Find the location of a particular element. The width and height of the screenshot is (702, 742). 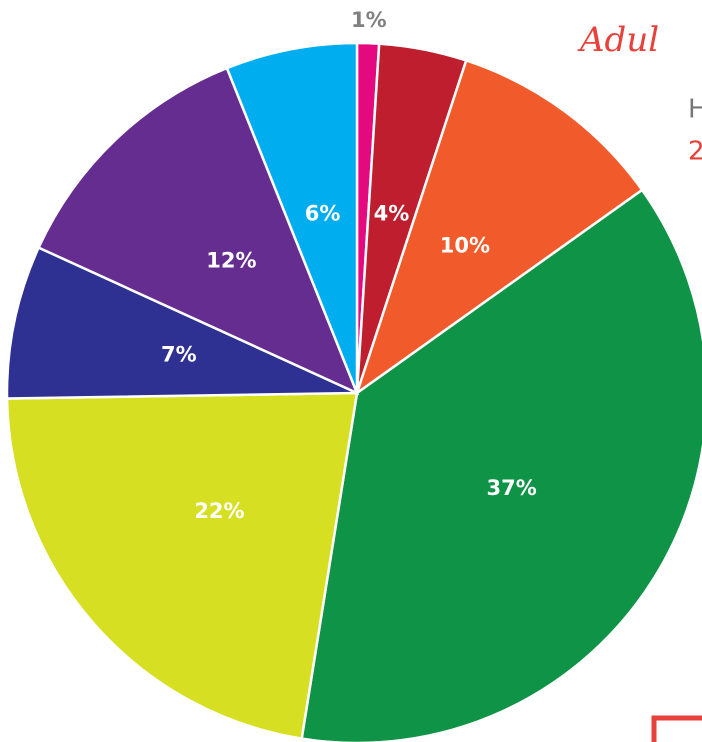

data-label: 10% is located at coordinates (465, 245).